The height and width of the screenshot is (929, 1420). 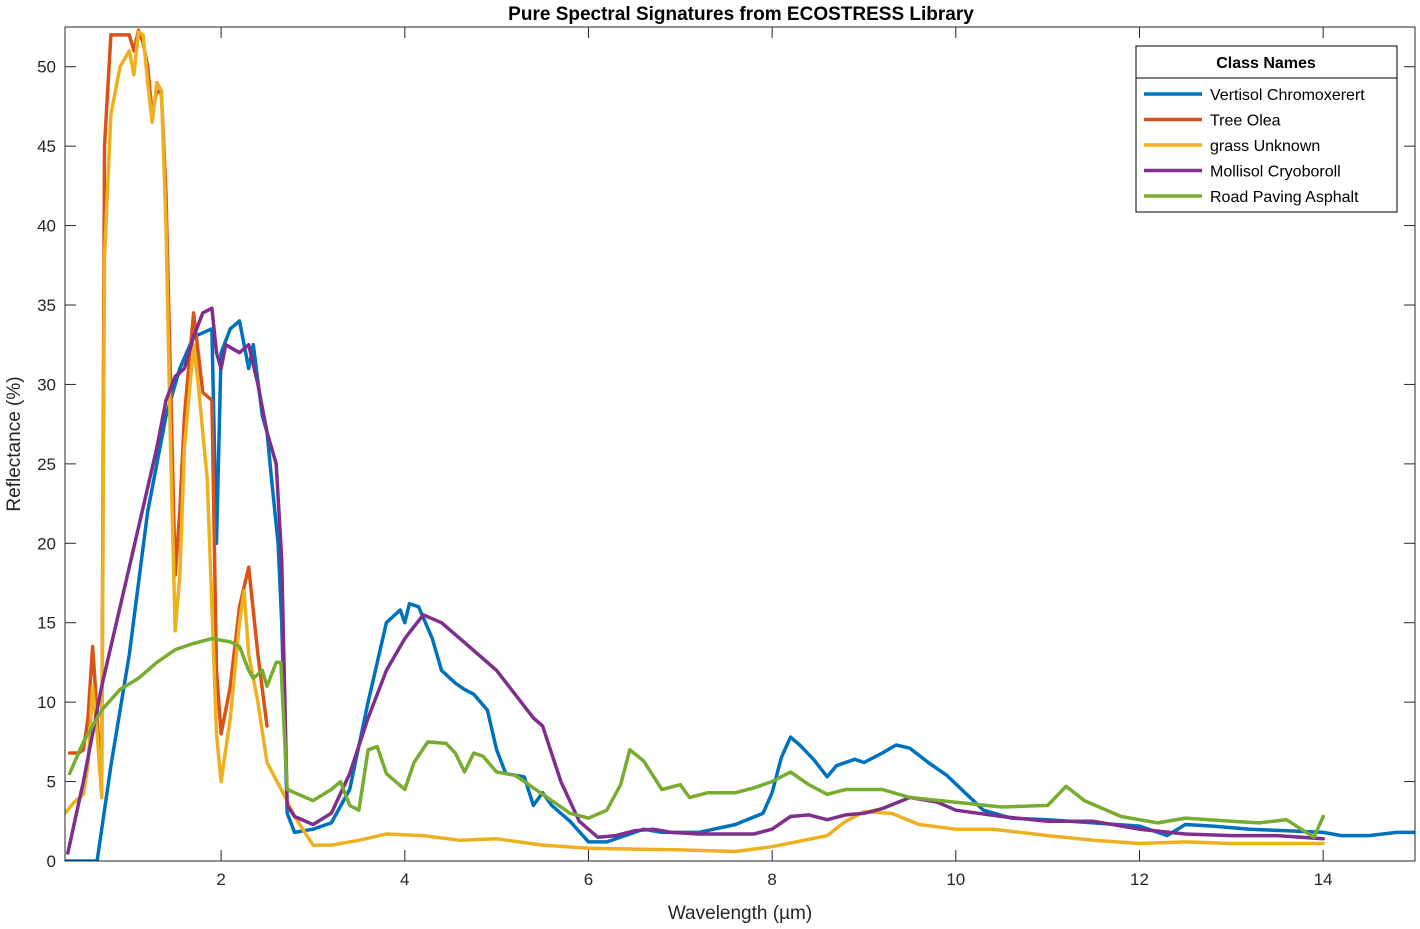 What do you see at coordinates (46, 146) in the screenshot?
I see `y-tick-label: 45` at bounding box center [46, 146].